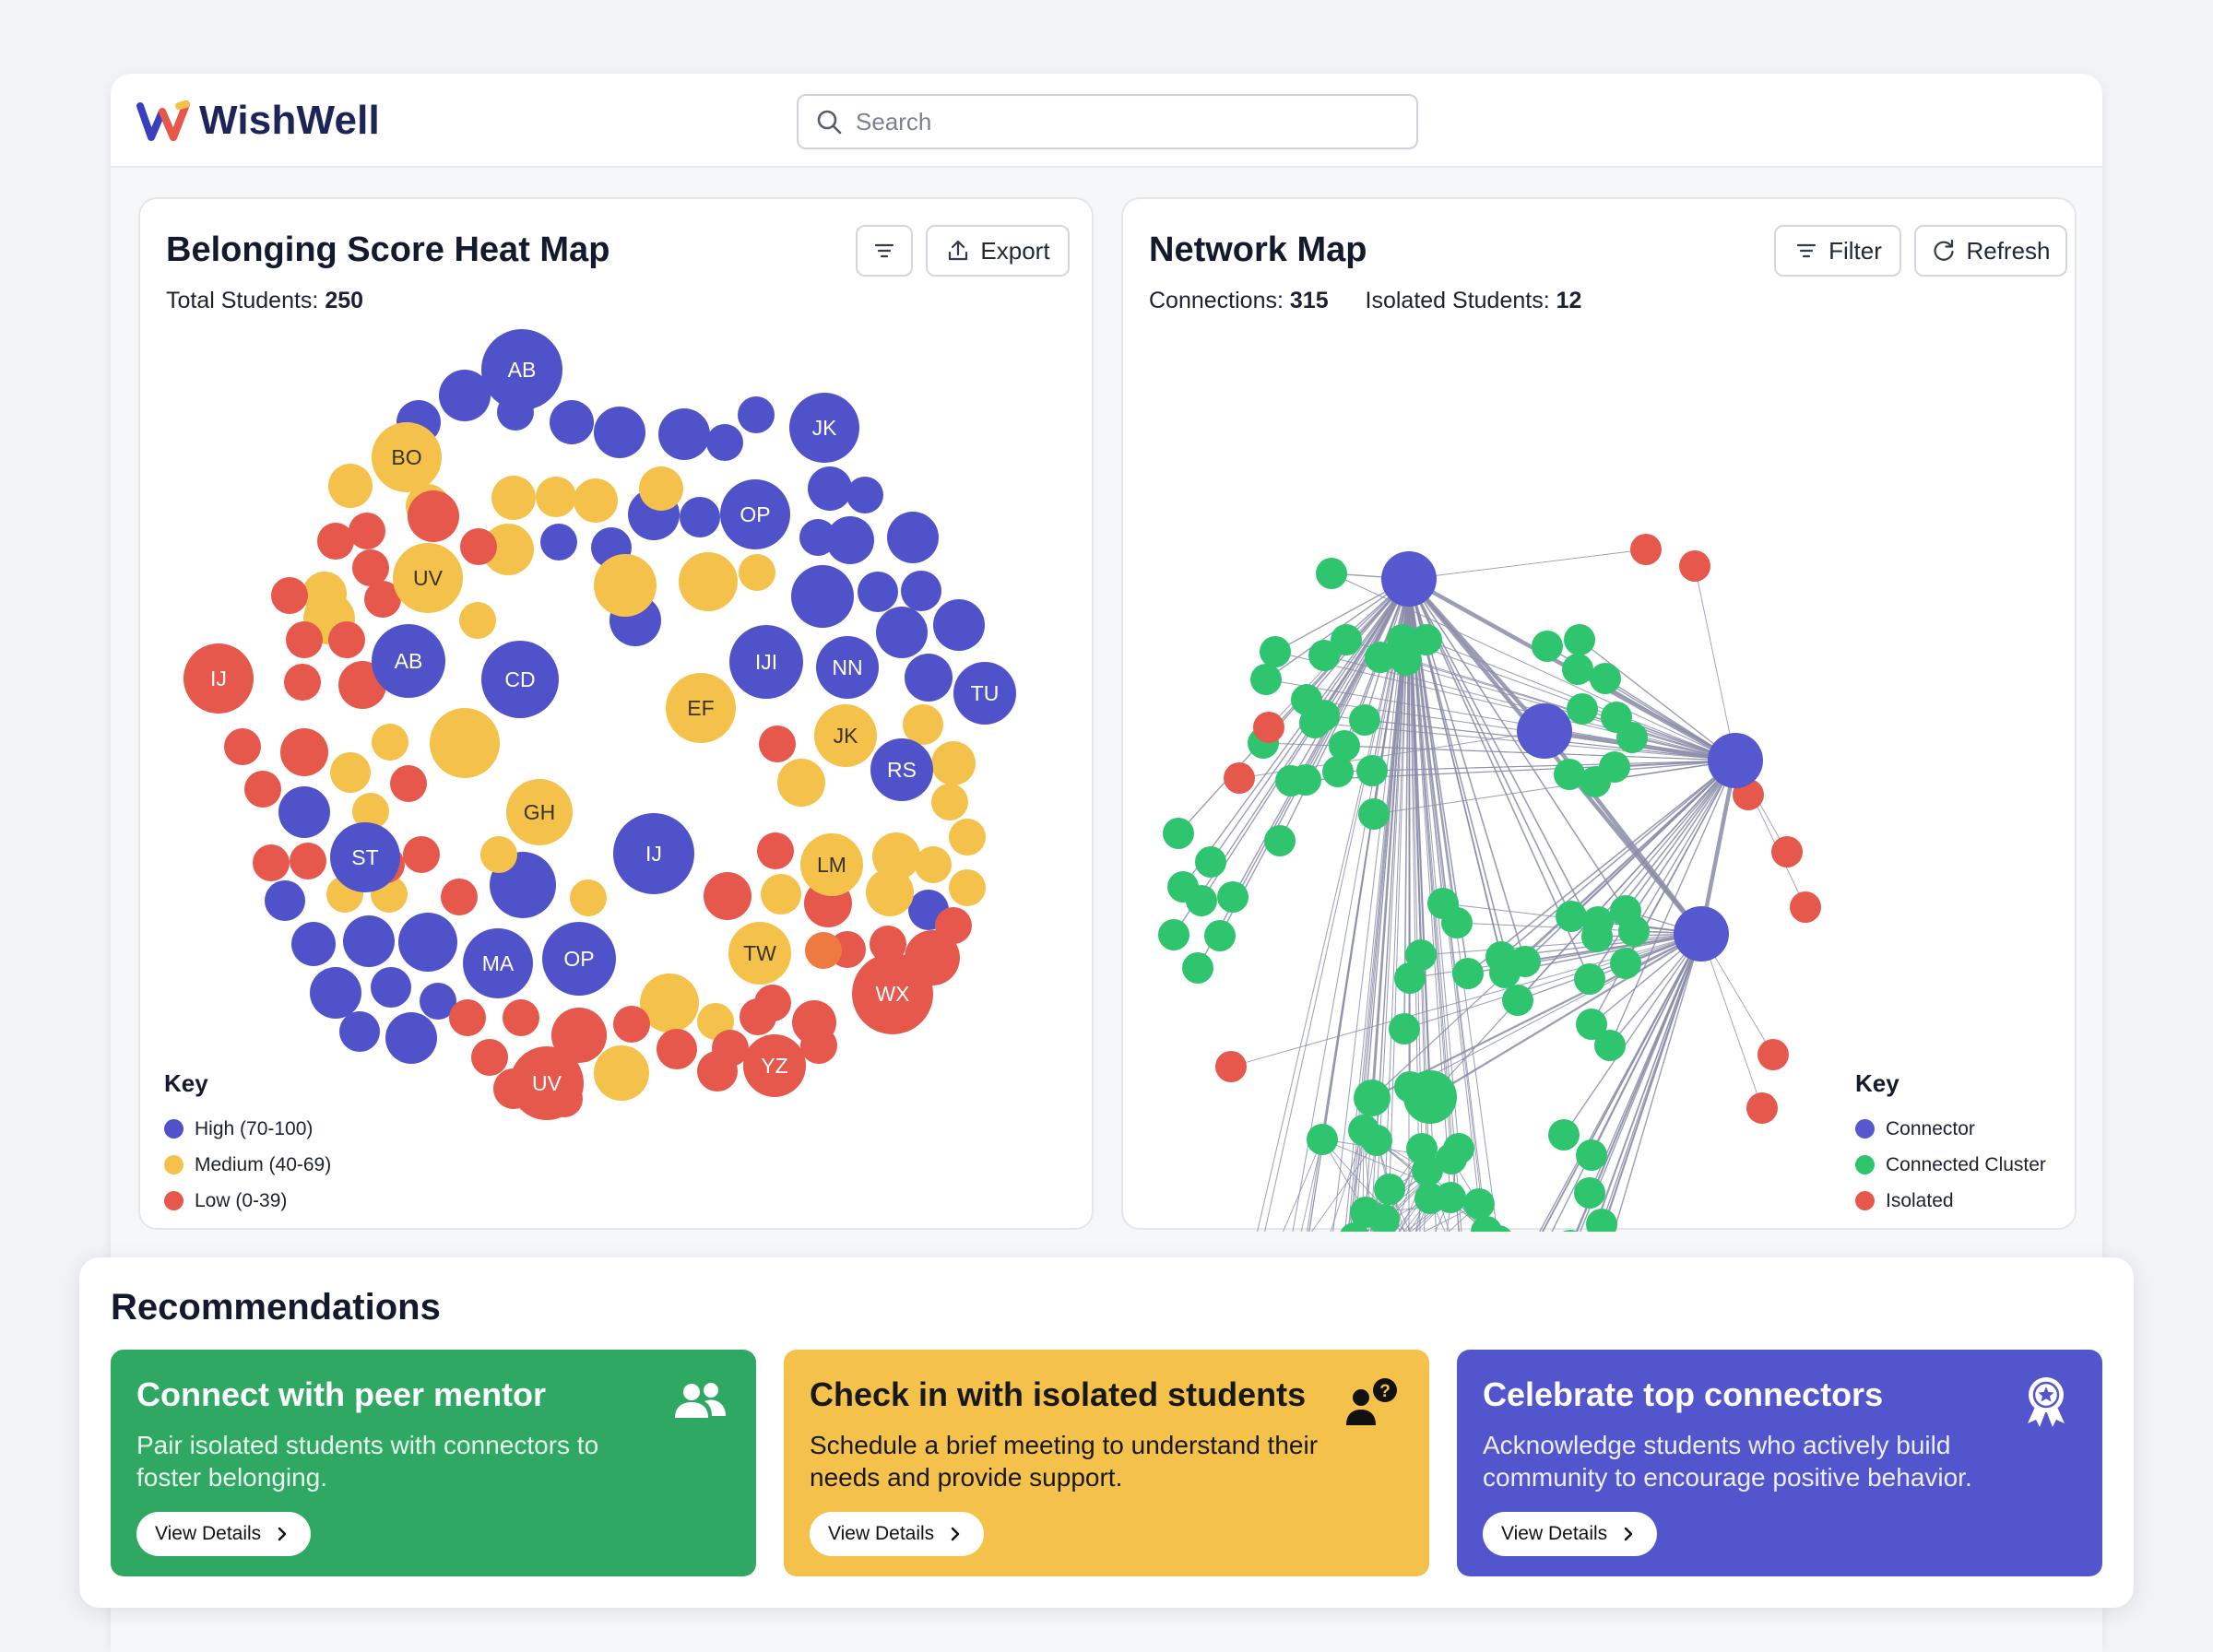 Image resolution: width=2213 pixels, height=1652 pixels. Describe the element at coordinates (884, 251) in the screenshot. I see `heatmap-filter-button` at that location.